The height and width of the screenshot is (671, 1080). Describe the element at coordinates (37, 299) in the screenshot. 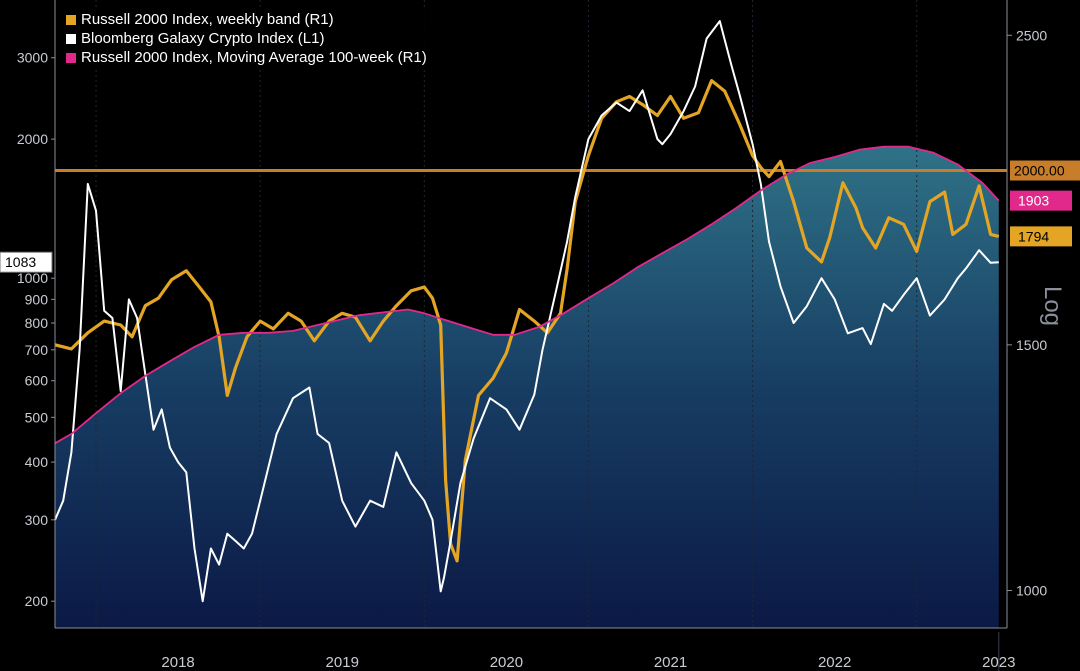

I see `left-tick-label: 900` at that location.